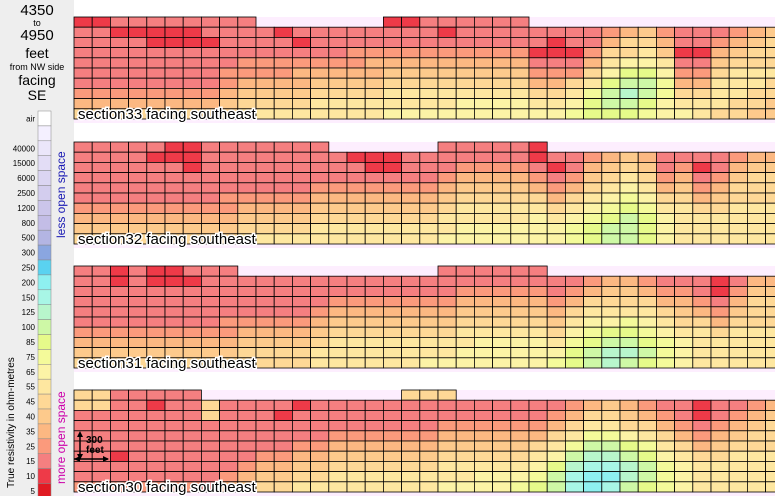 The width and height of the screenshot is (775, 496). What do you see at coordinates (24, 163) in the screenshot?
I see `legend-label: 15000` at bounding box center [24, 163].